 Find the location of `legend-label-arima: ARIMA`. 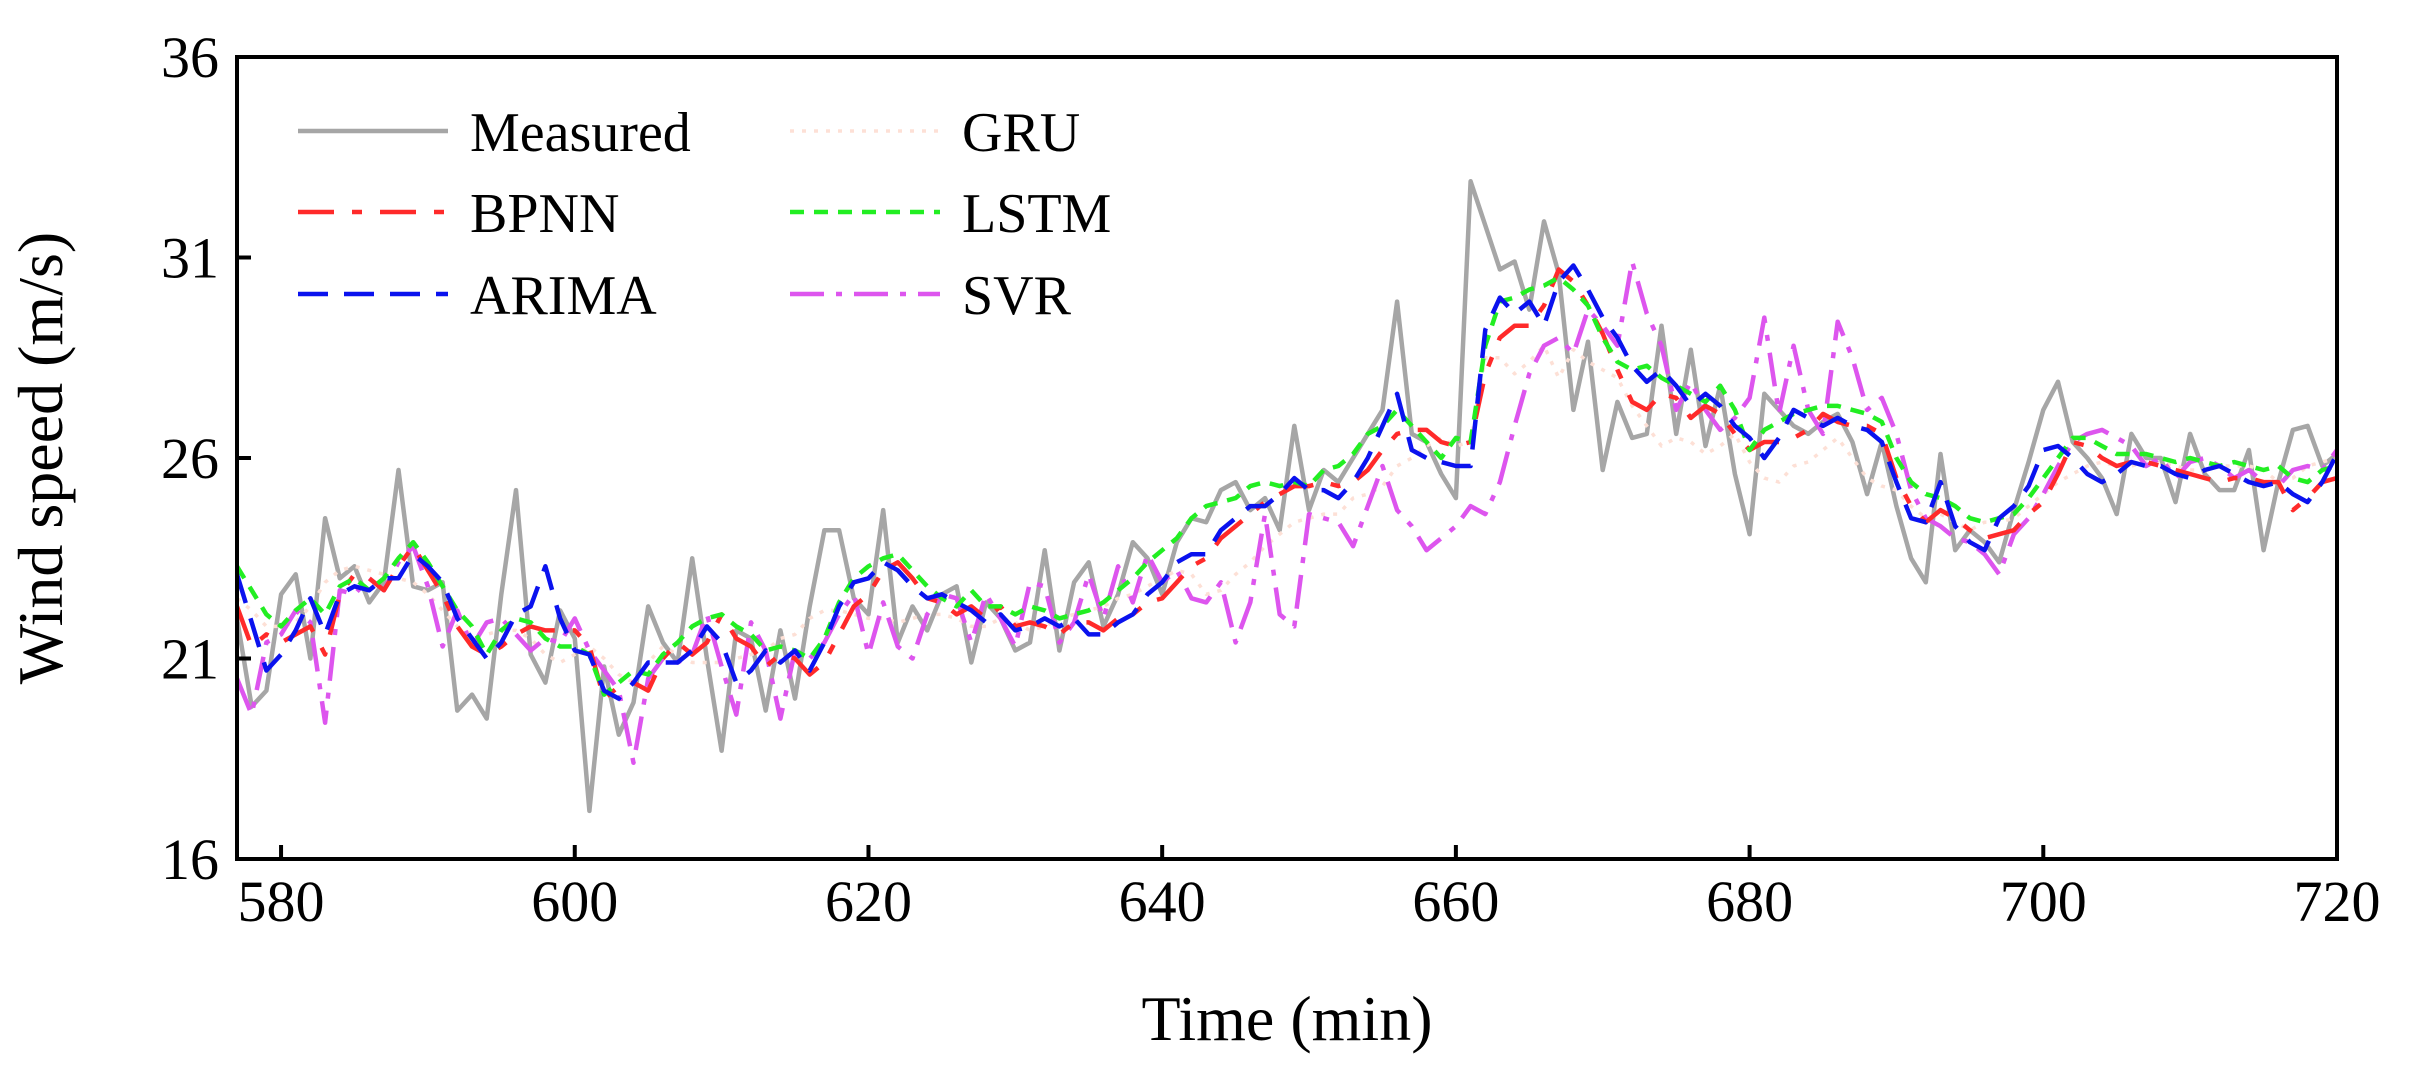

legend-label-arima: ARIMA is located at coordinates (563, 296).